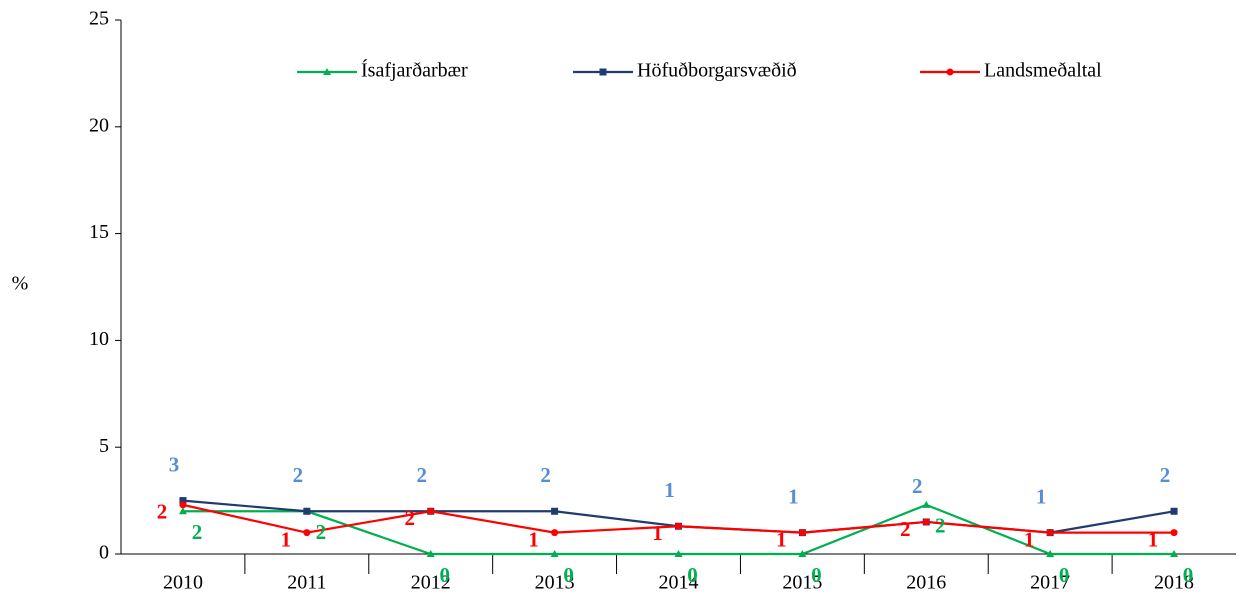 Image resolution: width=1241 pixels, height=603 pixels. Describe the element at coordinates (306, 583) in the screenshot. I see `x-tick-label: 2011` at that location.